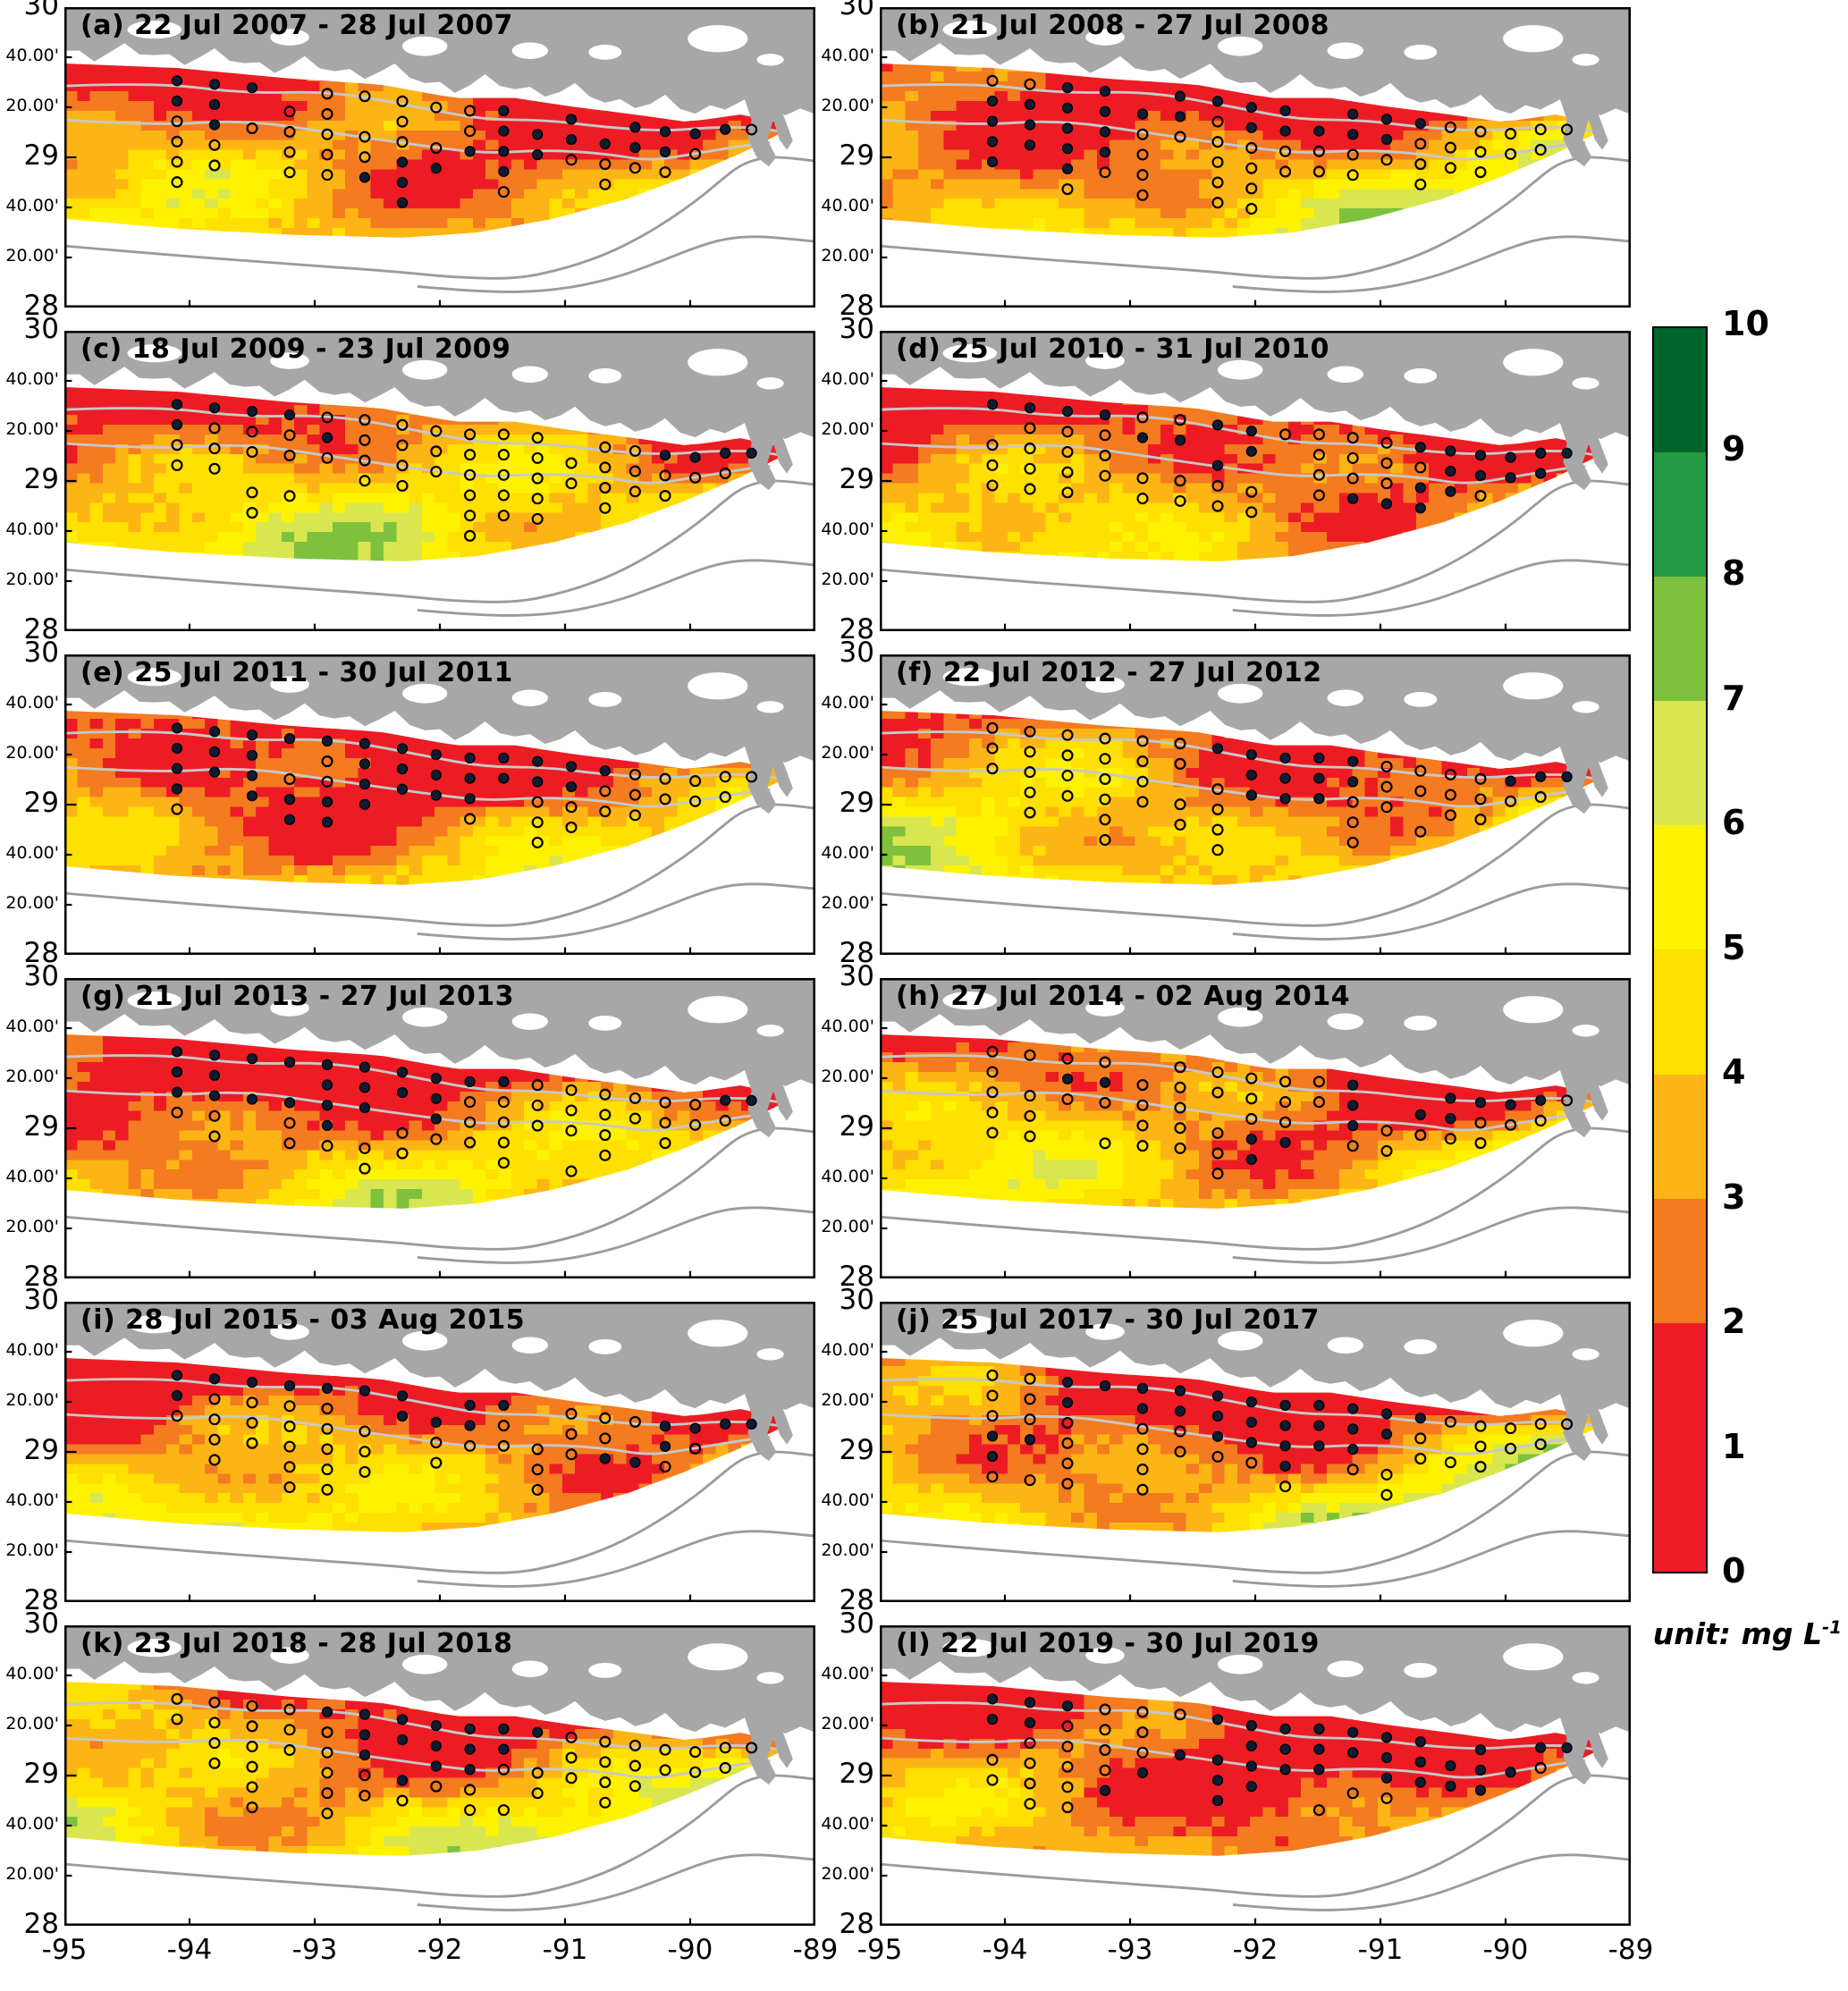 The image size is (1848, 1991). I want to click on map-panel-h: (h) 27 Jul 2014 - 02 Aug 2014, so click(1255, 1128).